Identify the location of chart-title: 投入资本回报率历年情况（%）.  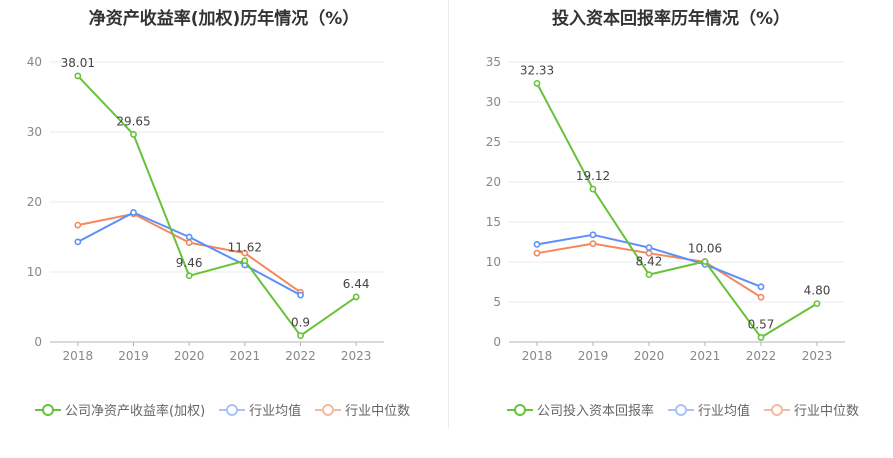
(671, 19).